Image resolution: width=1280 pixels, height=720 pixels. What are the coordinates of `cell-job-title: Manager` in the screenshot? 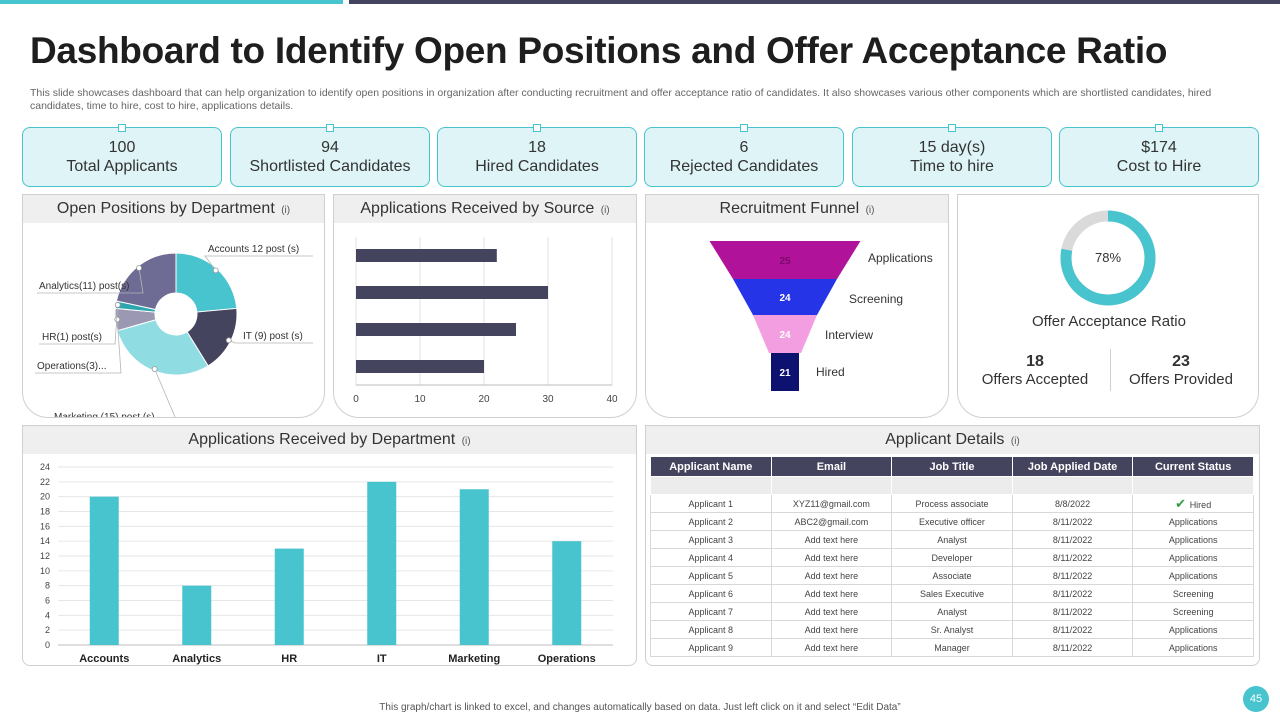 It's located at (952, 647).